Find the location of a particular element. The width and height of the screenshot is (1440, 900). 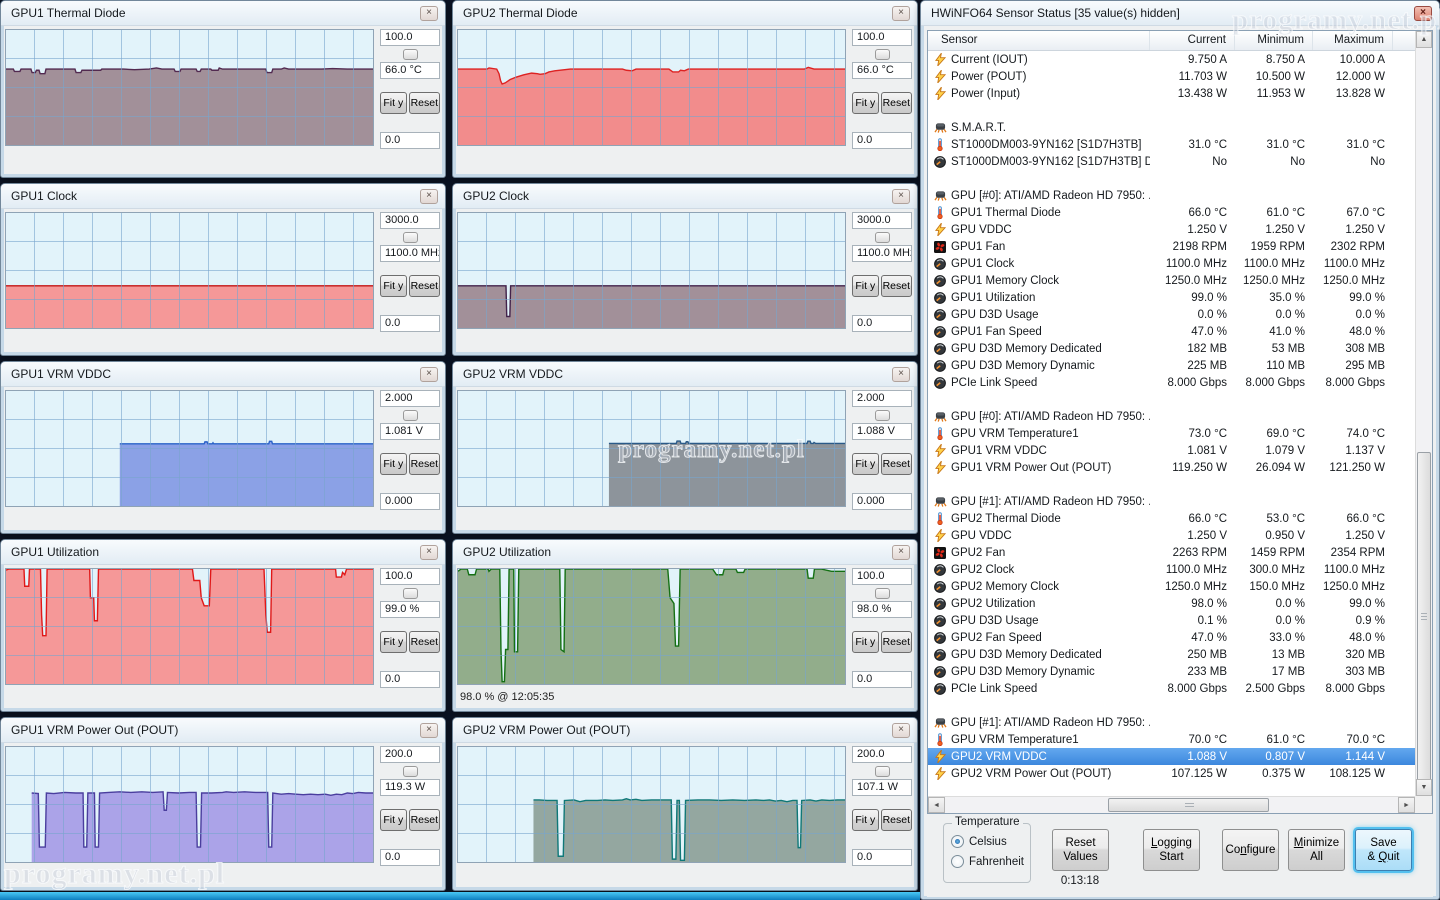

table-row: Current (IOUT) 9.750 A 8.750 A 10.000 A is located at coordinates (1171, 59).